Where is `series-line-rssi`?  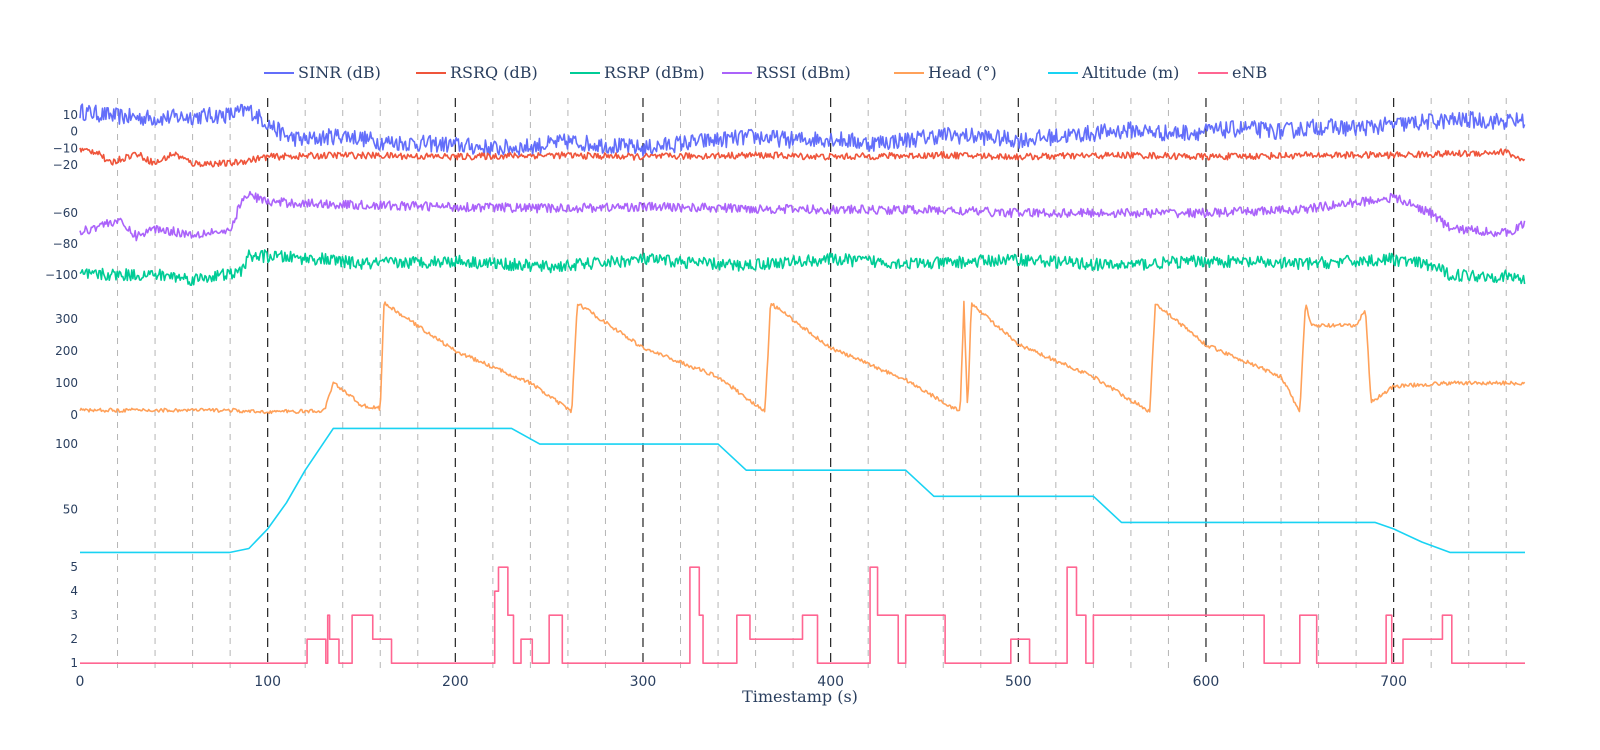 series-line-rssi is located at coordinates (802, 216).